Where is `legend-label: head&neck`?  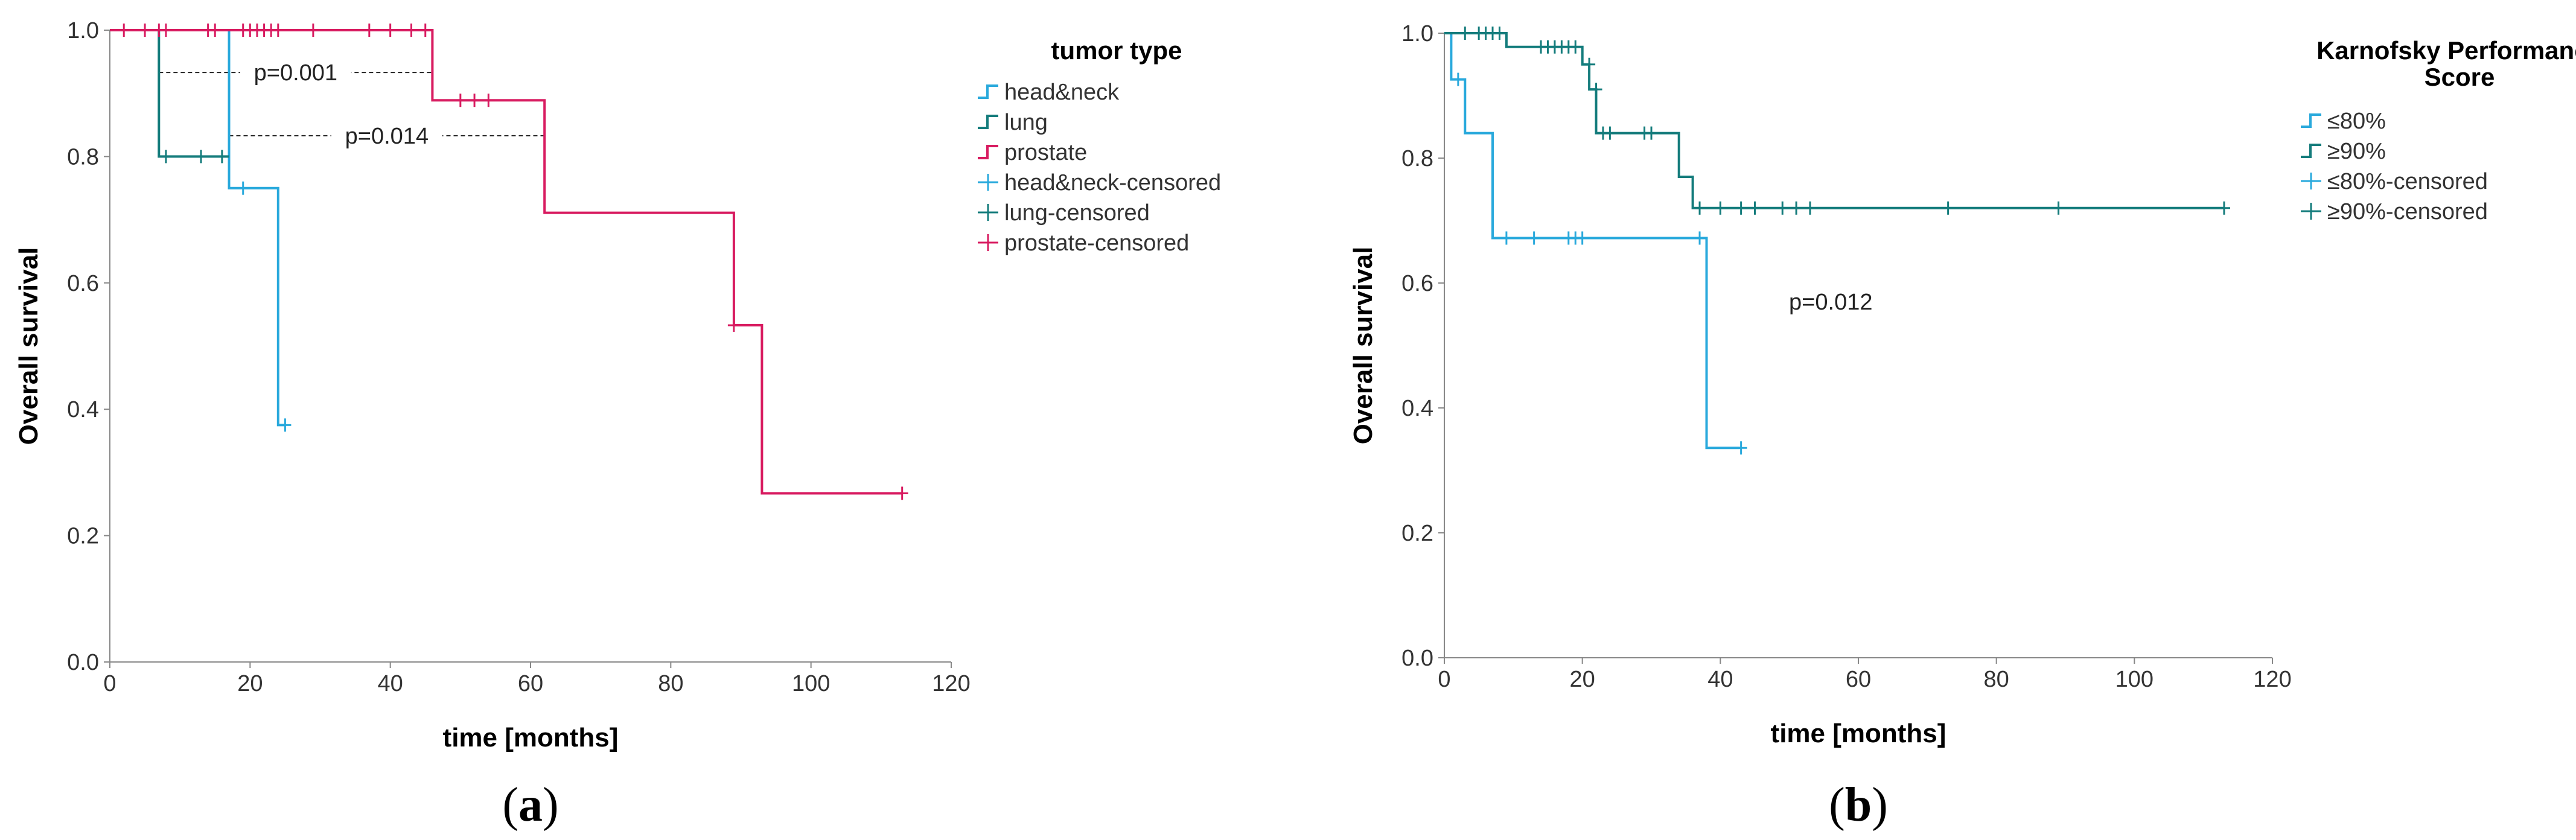 legend-label: head&neck is located at coordinates (1062, 93).